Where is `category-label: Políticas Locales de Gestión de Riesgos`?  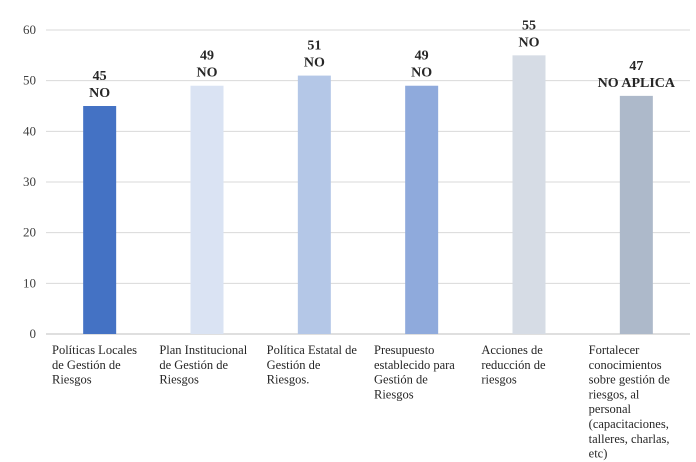
category-label: Políticas Locales de Gestión de Riesgos is located at coordinates (94, 365).